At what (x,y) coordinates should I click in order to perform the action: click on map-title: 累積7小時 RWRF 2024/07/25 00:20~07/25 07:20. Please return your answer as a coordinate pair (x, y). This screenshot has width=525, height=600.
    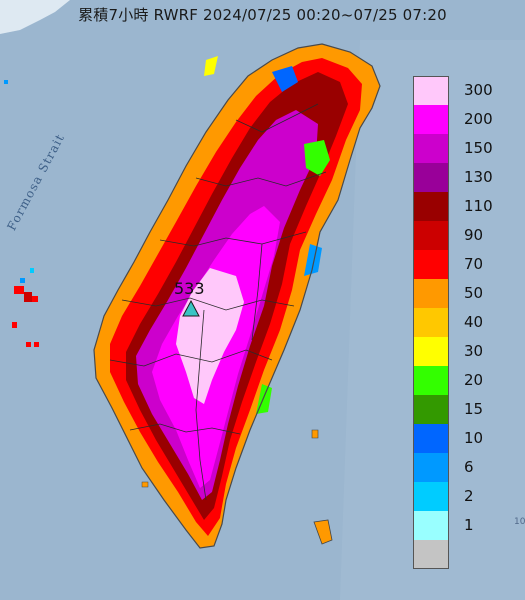
    Looking at the image, I should click on (262, 15).